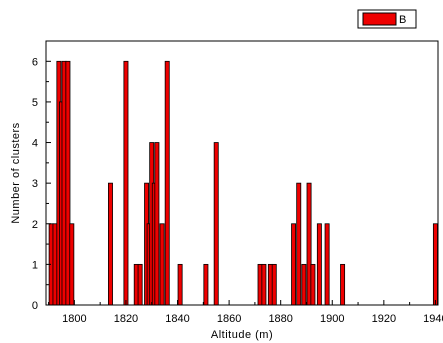 The height and width of the screenshot is (343, 443). I want to click on y-tick-label-1: 1, so click(35, 265).